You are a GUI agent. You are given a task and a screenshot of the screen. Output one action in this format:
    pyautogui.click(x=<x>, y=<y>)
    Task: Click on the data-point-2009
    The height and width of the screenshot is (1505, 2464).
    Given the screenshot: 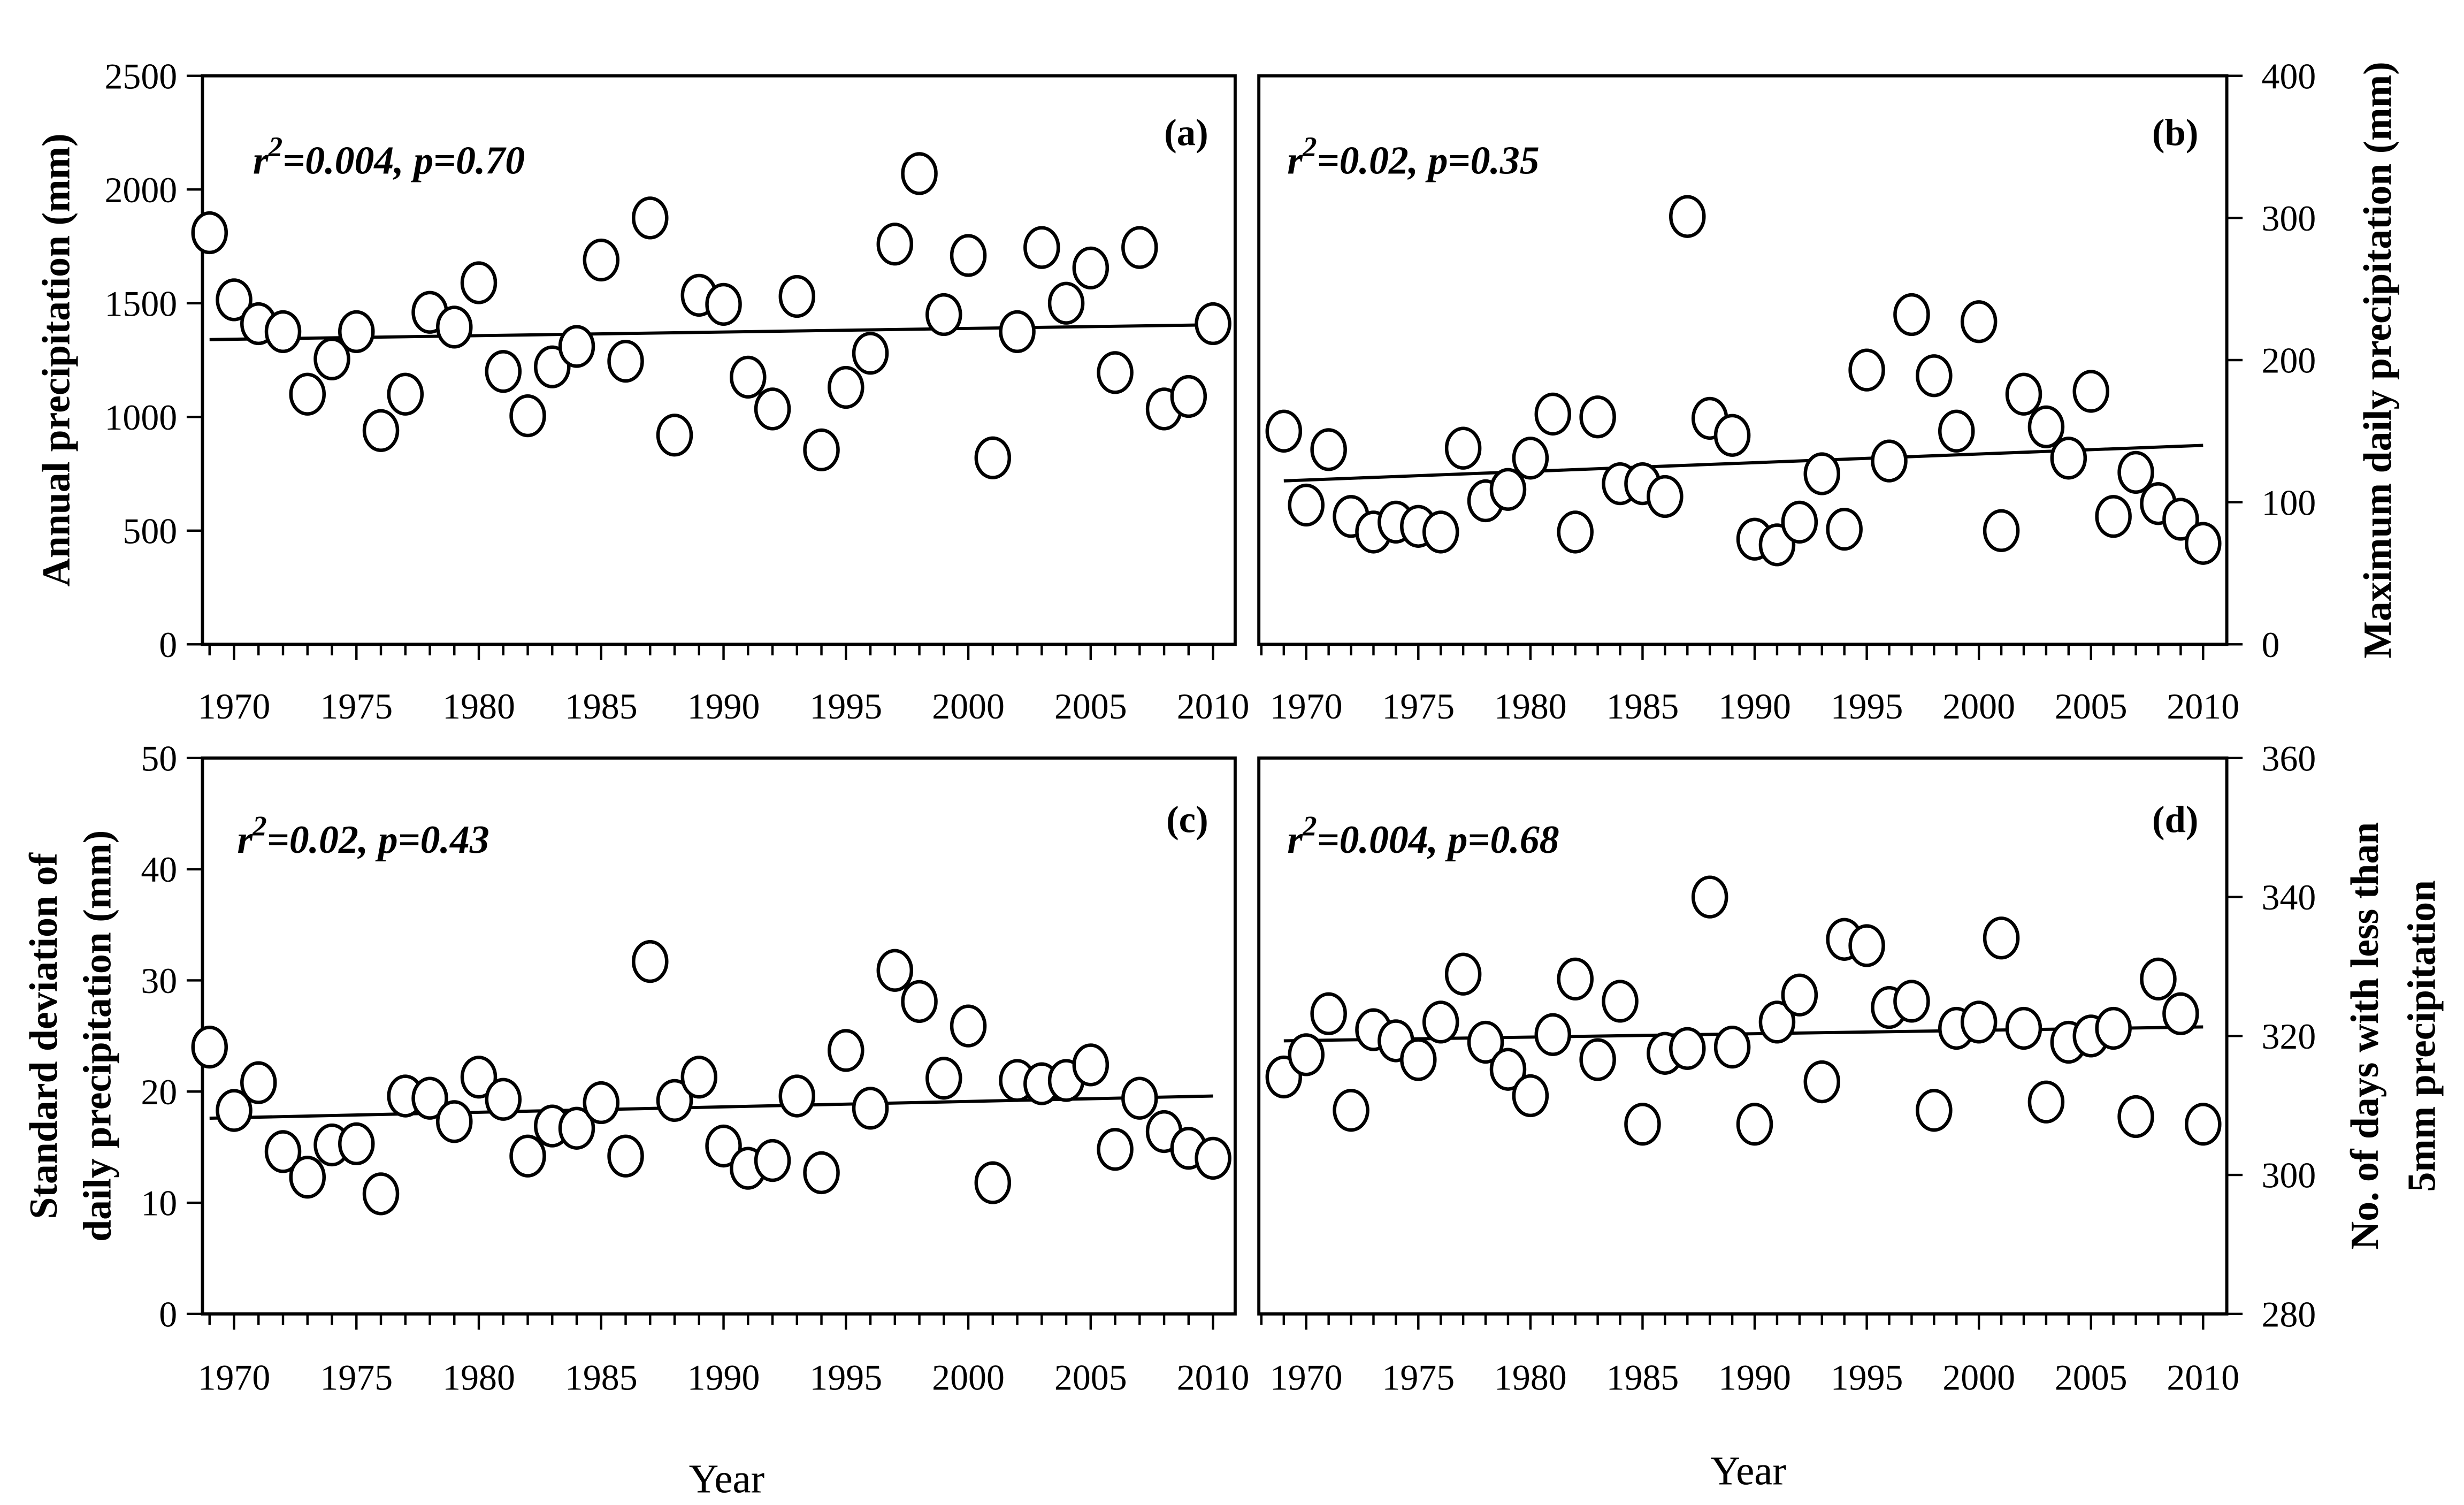 What is the action you would take?
    pyautogui.click(x=2180, y=1013)
    